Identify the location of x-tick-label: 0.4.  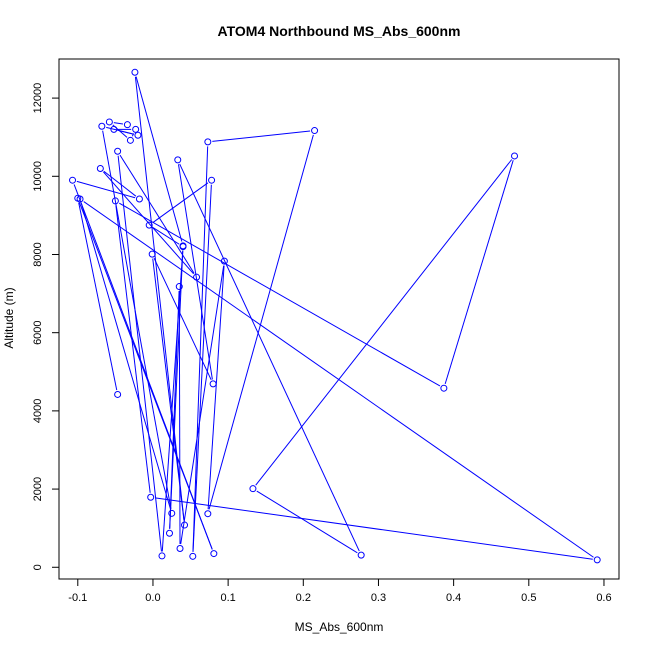
(453, 598).